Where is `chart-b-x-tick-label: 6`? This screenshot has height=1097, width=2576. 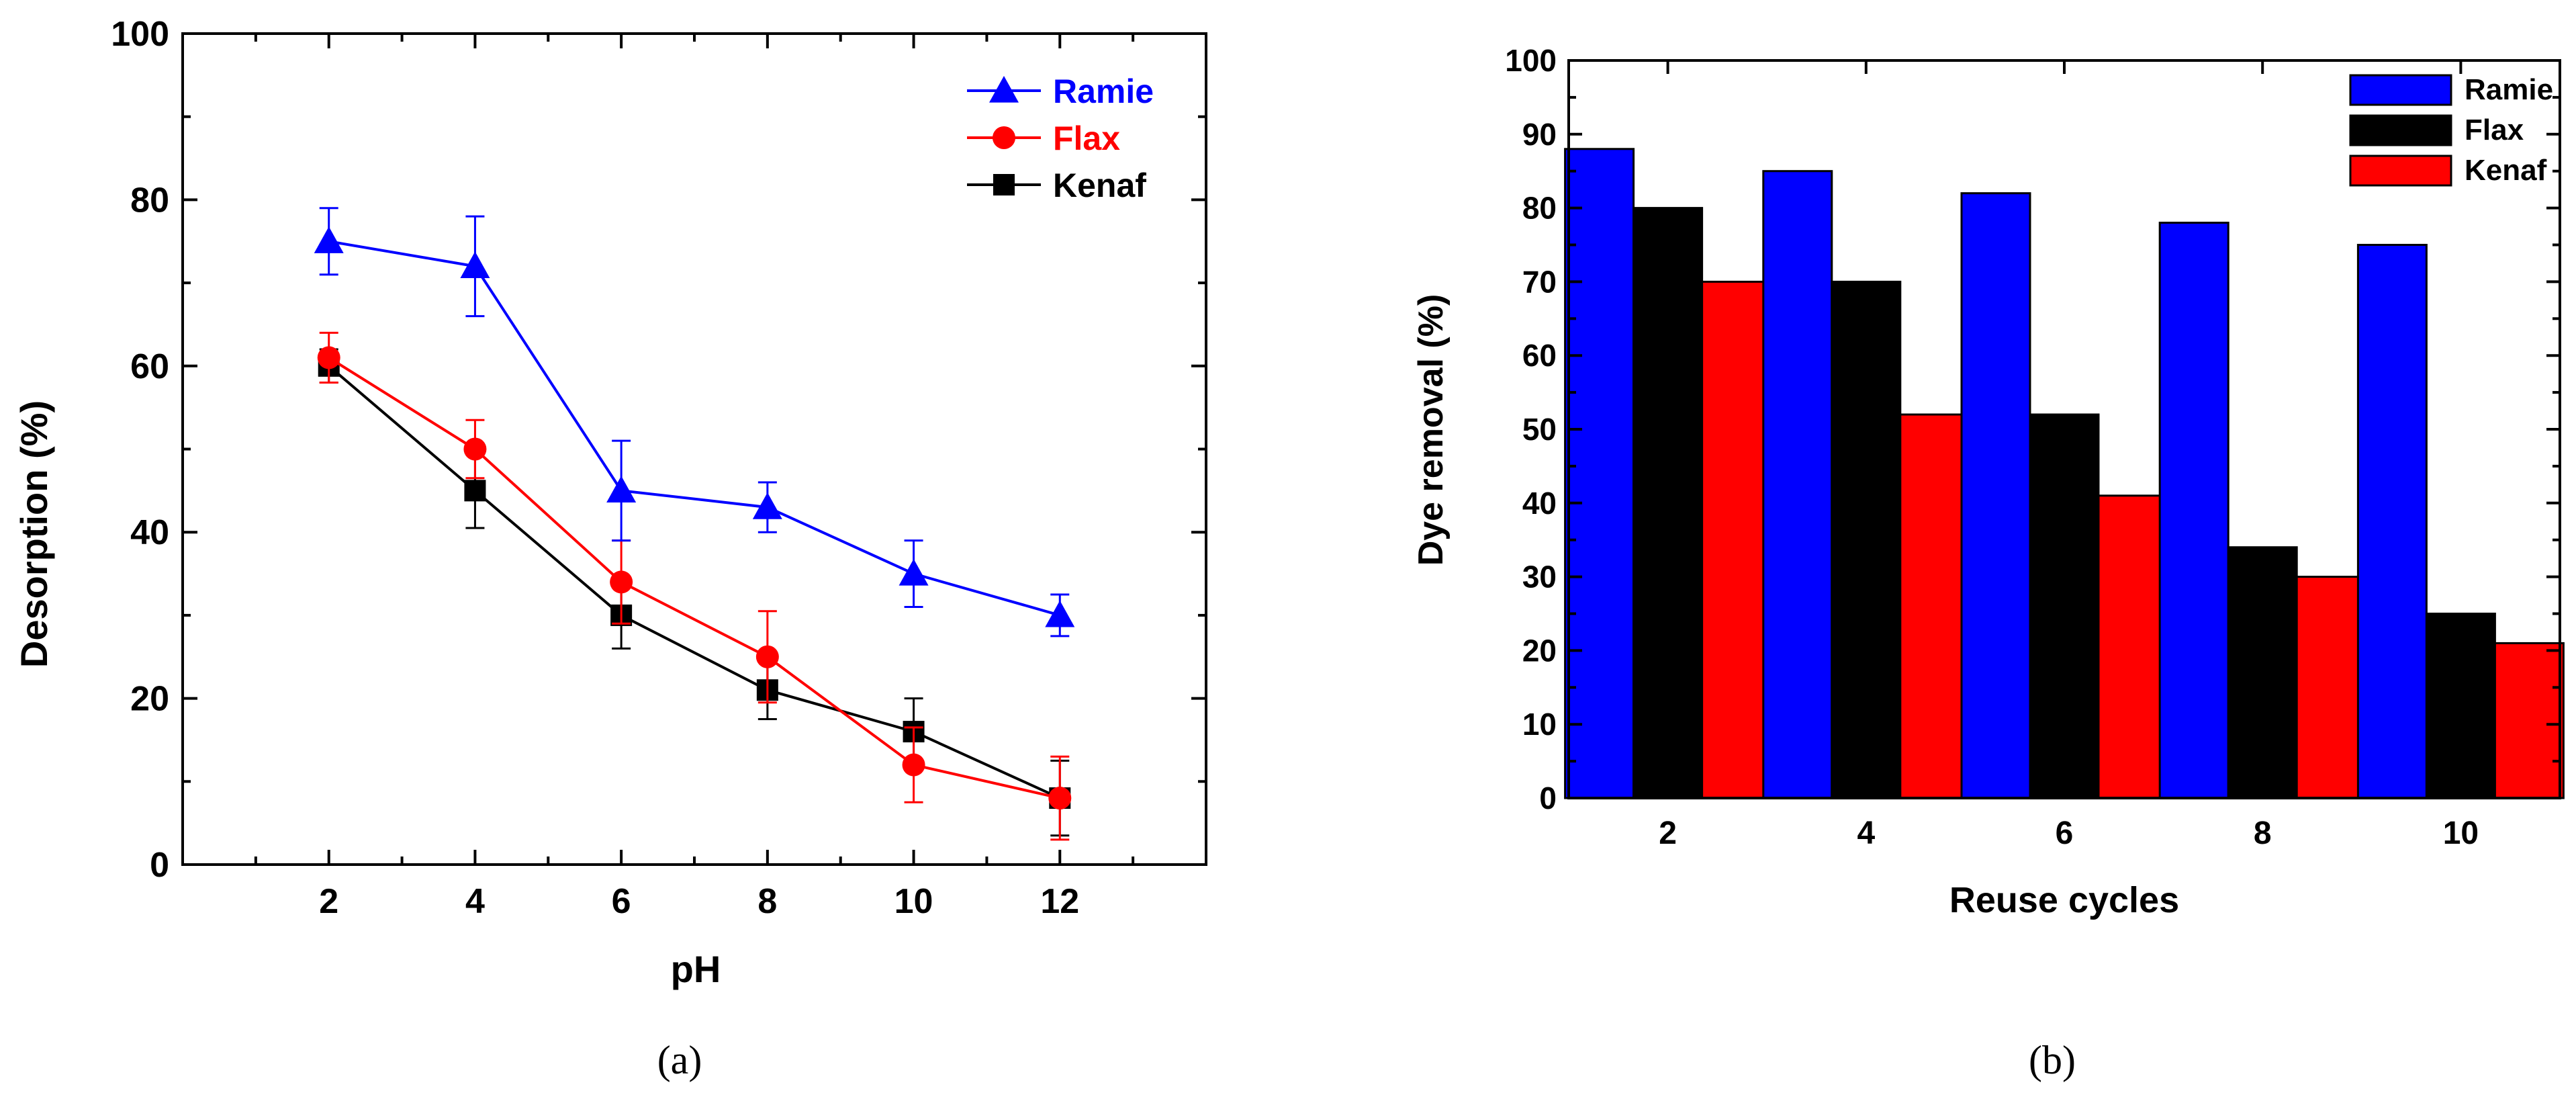 chart-b-x-tick-label: 6 is located at coordinates (2065, 833).